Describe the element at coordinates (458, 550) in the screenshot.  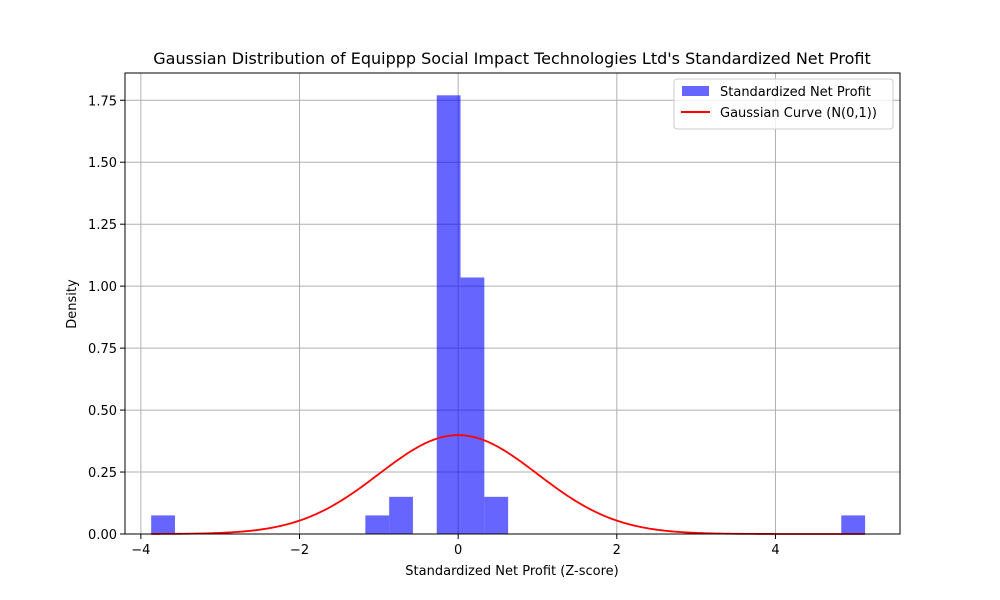
I see `x-tick-label: 0` at that location.